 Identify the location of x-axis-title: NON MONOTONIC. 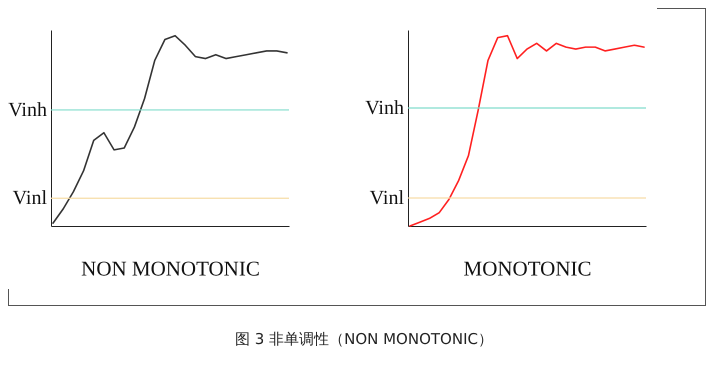
(170, 268).